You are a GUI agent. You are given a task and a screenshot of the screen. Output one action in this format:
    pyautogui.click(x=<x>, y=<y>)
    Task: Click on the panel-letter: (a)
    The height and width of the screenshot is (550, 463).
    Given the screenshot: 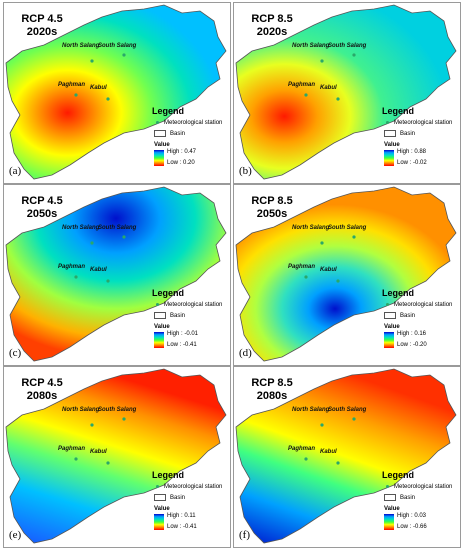 What is the action you would take?
    pyautogui.click(x=15, y=171)
    